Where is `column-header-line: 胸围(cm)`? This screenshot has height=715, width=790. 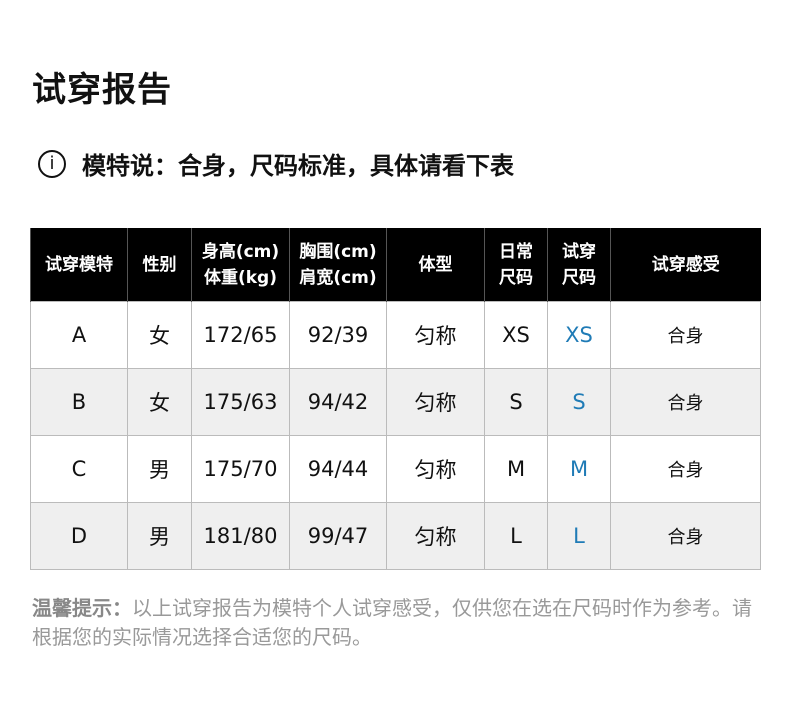
column-header-line: 胸围(cm) is located at coordinates (338, 251).